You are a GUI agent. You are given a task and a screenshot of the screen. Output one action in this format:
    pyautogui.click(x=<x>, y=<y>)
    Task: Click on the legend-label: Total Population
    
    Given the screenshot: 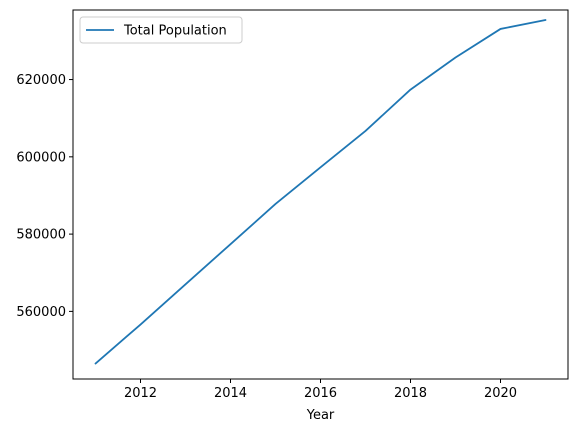 What is the action you would take?
    pyautogui.click(x=175, y=31)
    